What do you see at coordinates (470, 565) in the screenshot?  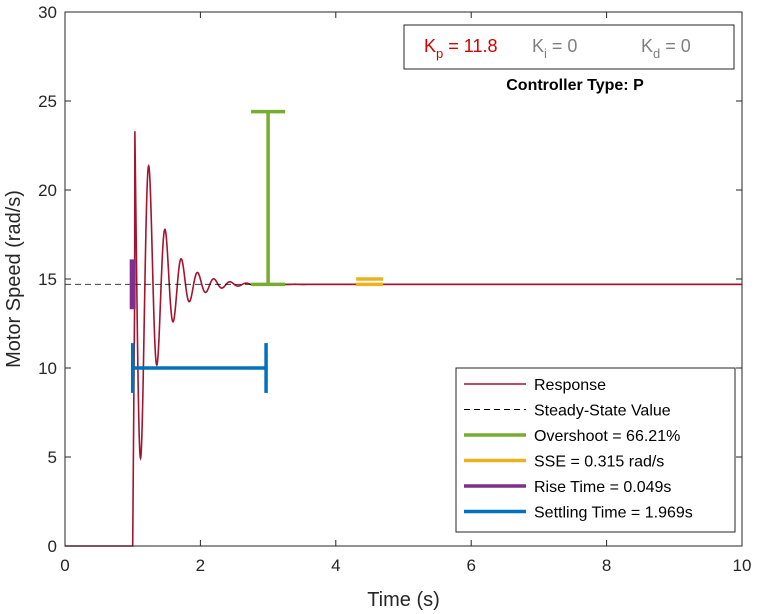 I see `x-tick-label-3: 6` at bounding box center [470, 565].